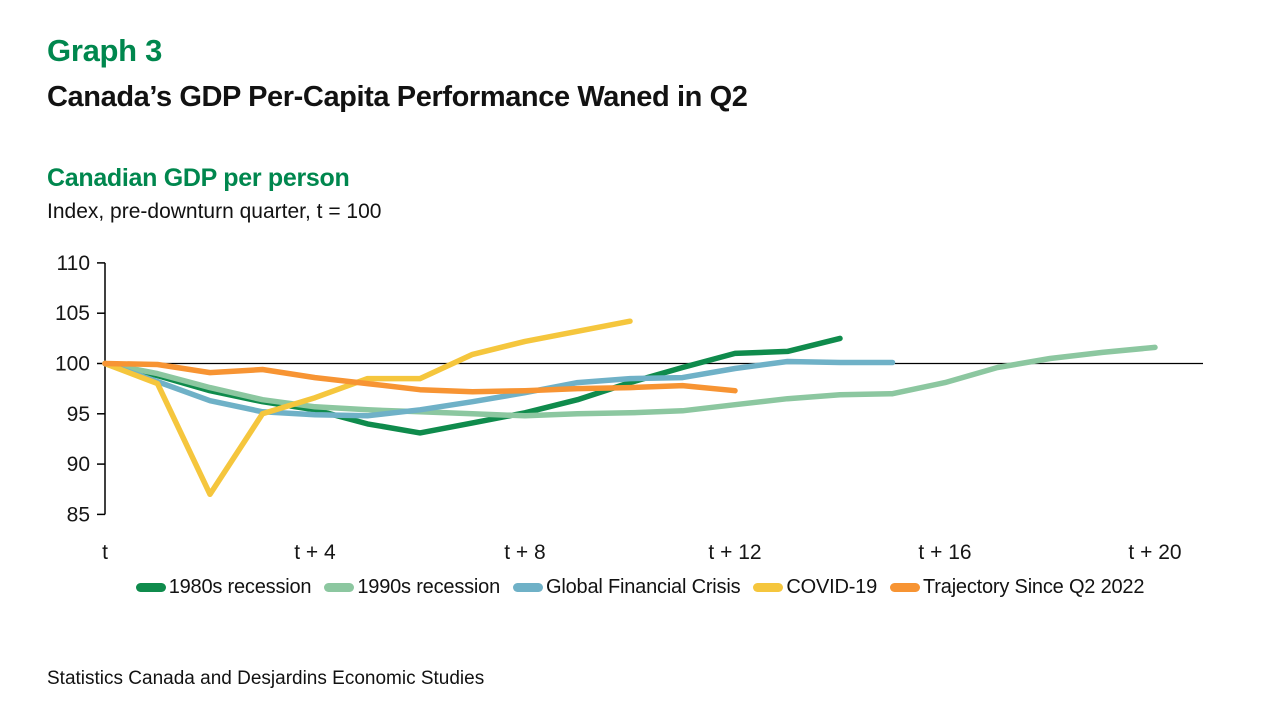 The height and width of the screenshot is (720, 1280). What do you see at coordinates (105, 50) in the screenshot?
I see `graph-number-kicker: Graph 3` at bounding box center [105, 50].